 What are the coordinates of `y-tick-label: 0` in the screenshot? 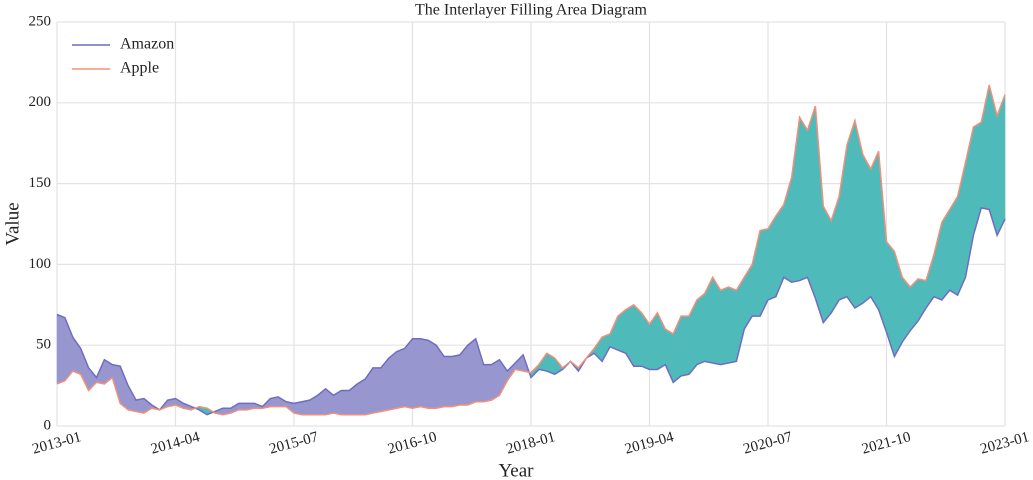 It's located at (48, 425).